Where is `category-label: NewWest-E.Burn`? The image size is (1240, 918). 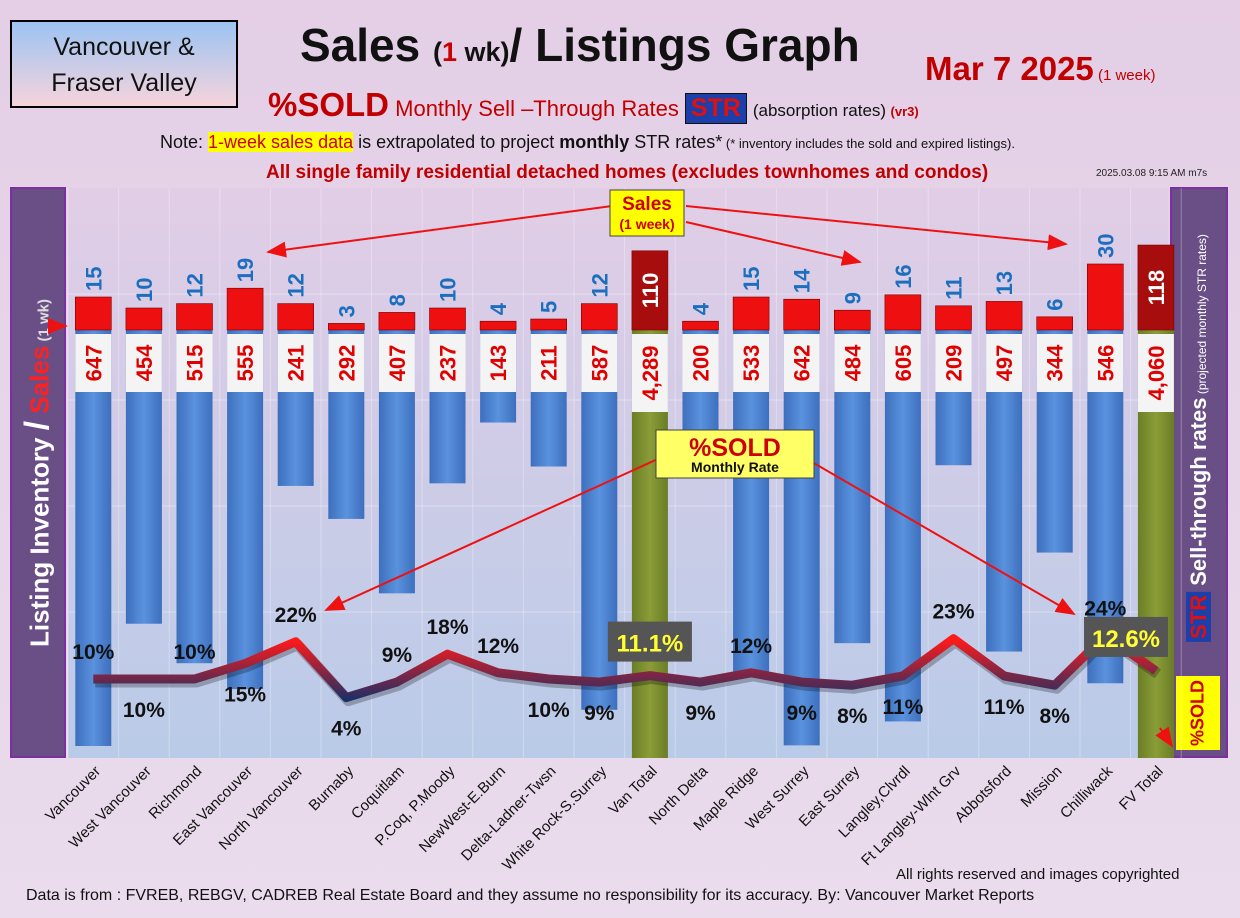 category-label: NewWest-E.Burn is located at coordinates (462, 809).